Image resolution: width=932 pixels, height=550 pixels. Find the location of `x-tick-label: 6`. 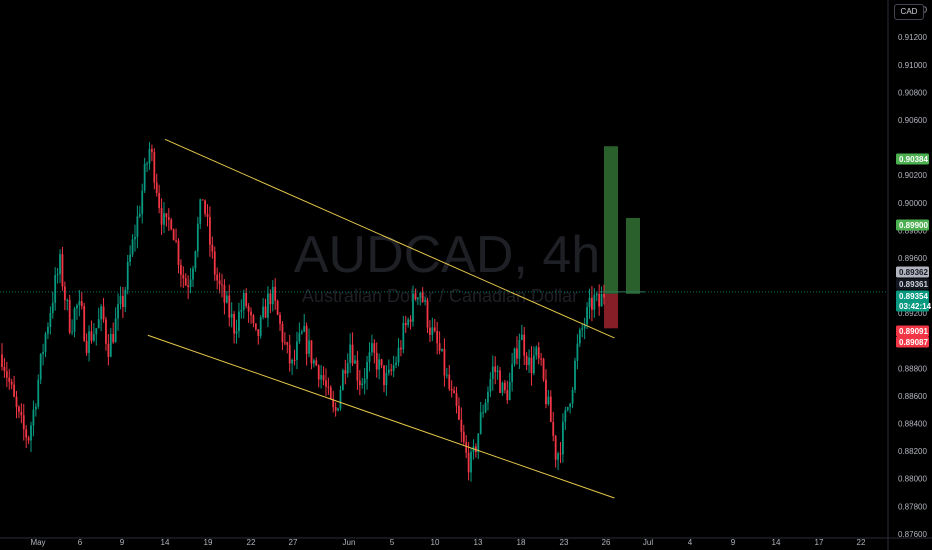

x-tick-label: 6 is located at coordinates (80, 542).